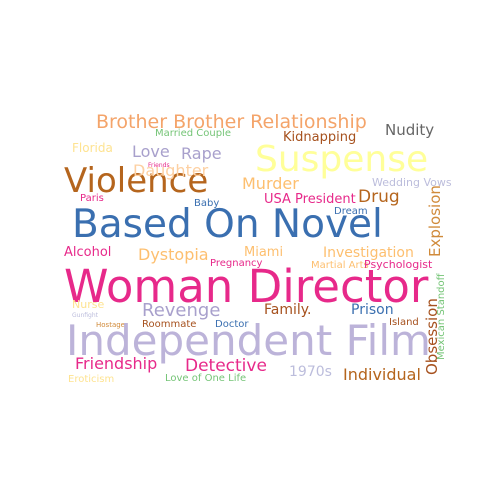 This screenshot has width=504, height=504. Describe the element at coordinates (264, 252) in the screenshot. I see `word-miami: Miami` at that location.